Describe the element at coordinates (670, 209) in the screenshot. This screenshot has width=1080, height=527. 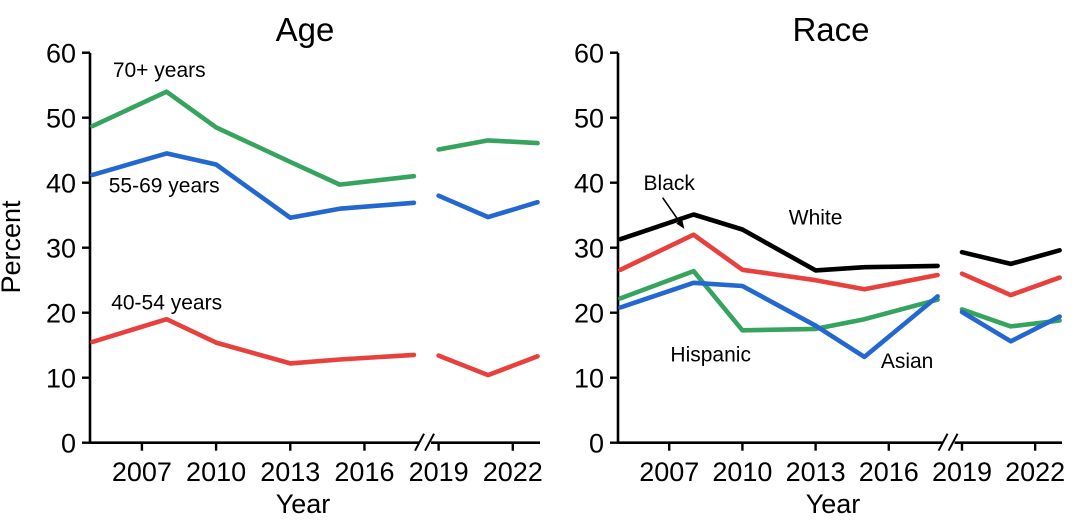
I see `black-label-arrow` at that location.